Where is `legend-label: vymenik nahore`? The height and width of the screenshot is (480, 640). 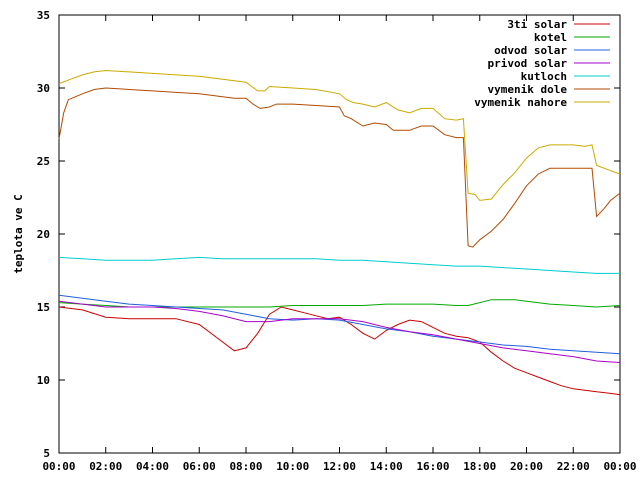
legend-label: vymenik nahore is located at coordinates (520, 102).